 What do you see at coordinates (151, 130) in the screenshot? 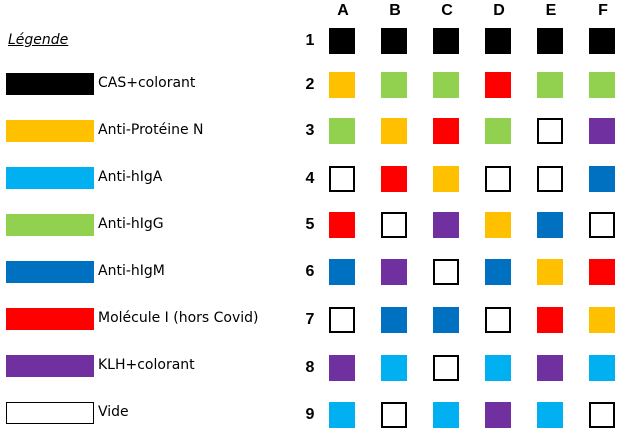
I see `legend-label: Anti-Protéine N` at bounding box center [151, 130].